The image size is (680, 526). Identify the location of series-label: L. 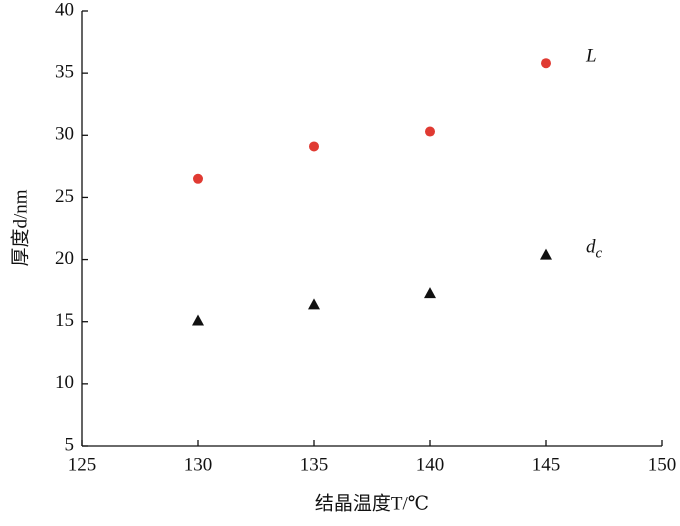
(591, 56).